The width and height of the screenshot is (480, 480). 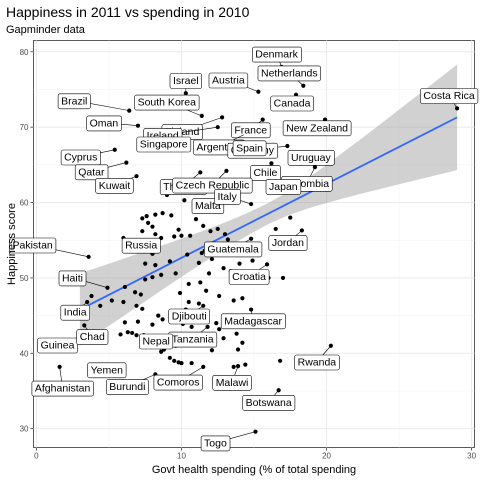 I want to click on label-text: Chad, so click(x=92, y=337).